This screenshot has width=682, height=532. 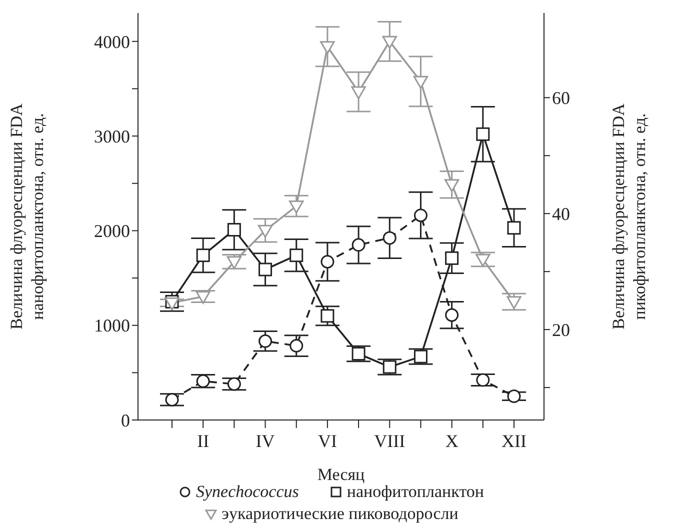 I want to click on x-tick-label: II, so click(x=203, y=440).